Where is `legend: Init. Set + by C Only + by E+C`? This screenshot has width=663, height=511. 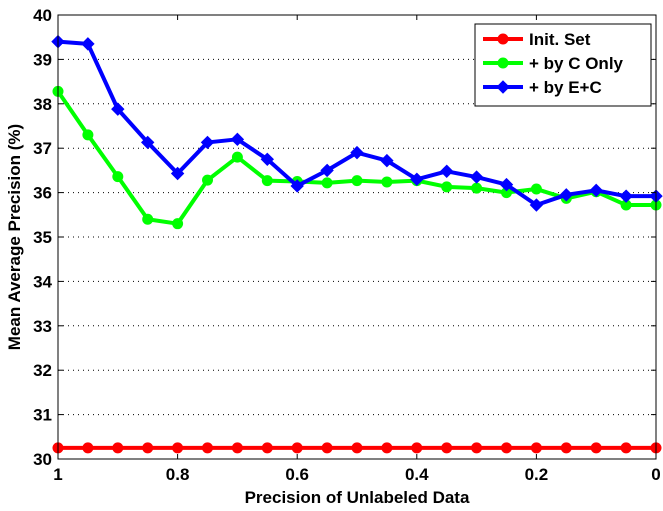 legend: Init. Set + by C Only + by E+C is located at coordinates (563, 65).